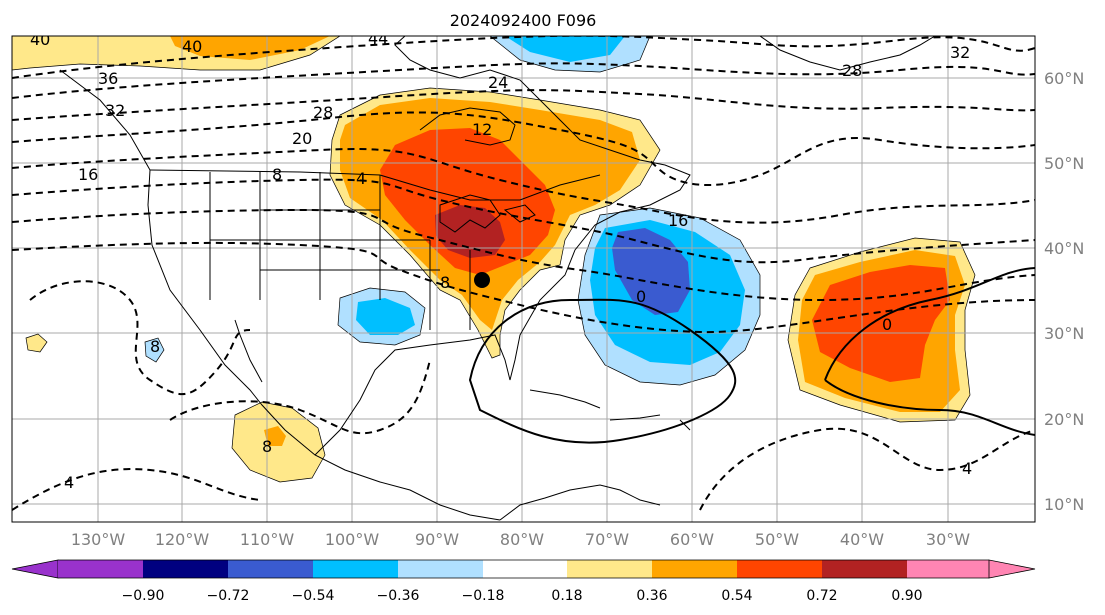 This screenshot has height=615, width=1105. Describe the element at coordinates (98, 539) in the screenshot. I see `lon-label: 130°W` at that location.